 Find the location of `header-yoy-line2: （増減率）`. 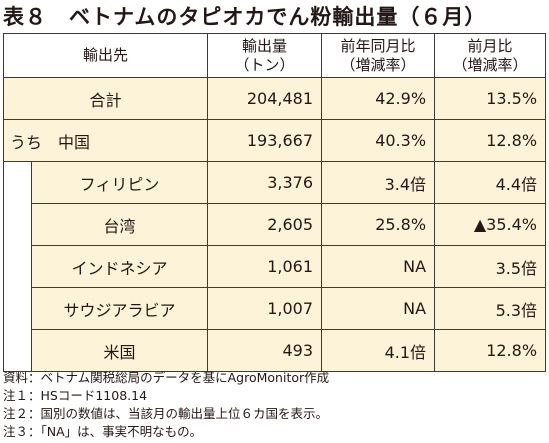

header-yoy-line2: （増減率） is located at coordinates (378, 64).